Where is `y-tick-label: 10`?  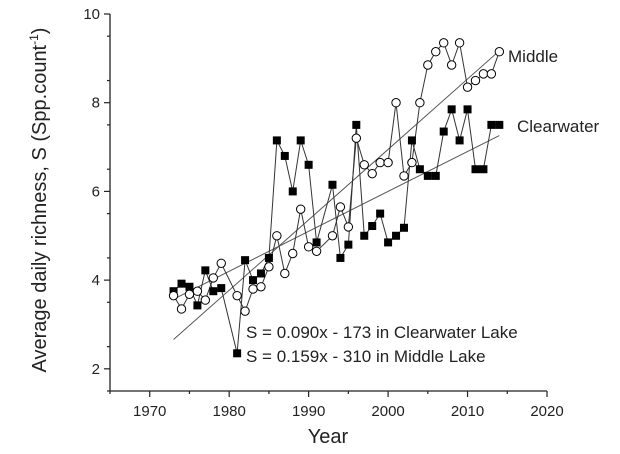 y-tick-label: 10 is located at coordinates (91, 14).